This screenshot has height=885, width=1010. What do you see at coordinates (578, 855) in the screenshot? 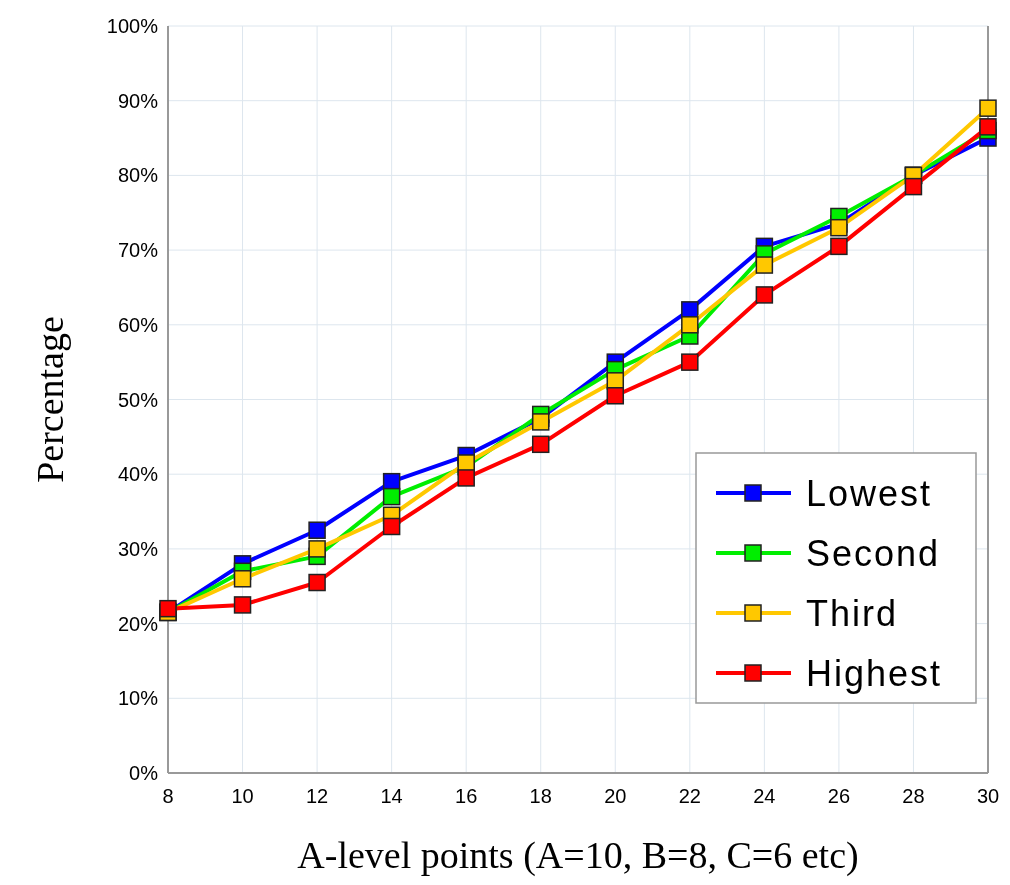
I see `x-axis-title: A-level points (A=10, B=8, C=6 etc)` at bounding box center [578, 855].